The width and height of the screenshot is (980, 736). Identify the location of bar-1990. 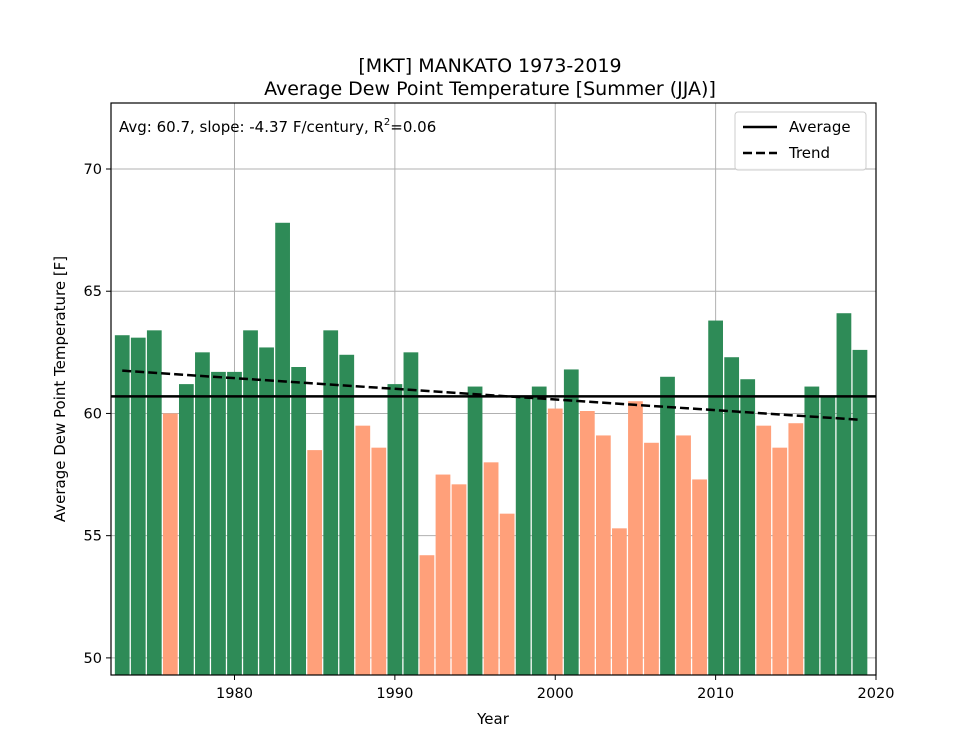
(395, 529).